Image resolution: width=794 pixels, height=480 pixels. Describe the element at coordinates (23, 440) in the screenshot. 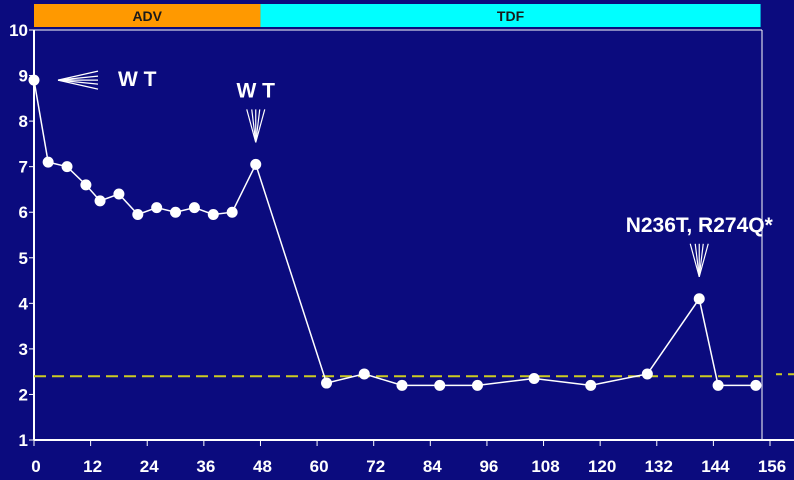

I see `y-tick-label: 1` at that location.